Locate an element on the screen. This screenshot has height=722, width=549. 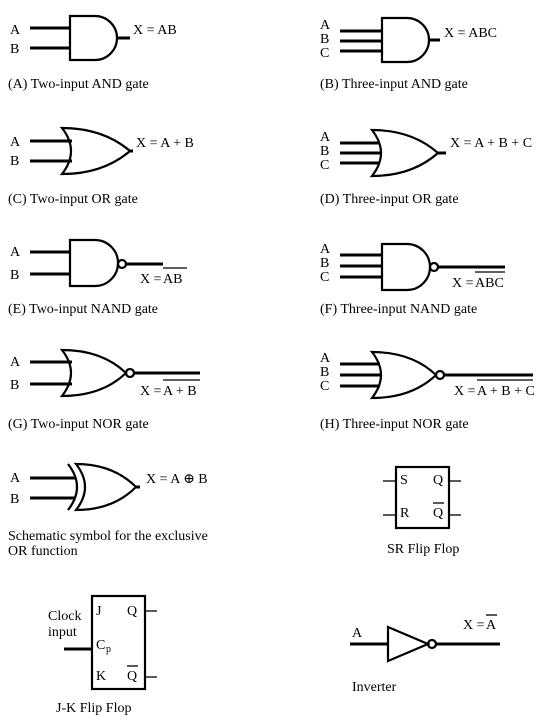
output-expression-negated: AB is located at coordinates (172, 279).